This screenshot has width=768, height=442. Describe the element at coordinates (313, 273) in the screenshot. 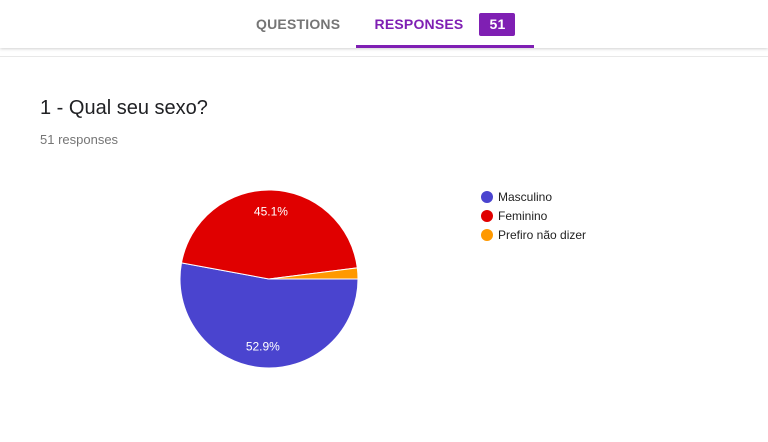

I see `pie-slice-prefiro-n-o-dizer` at that location.